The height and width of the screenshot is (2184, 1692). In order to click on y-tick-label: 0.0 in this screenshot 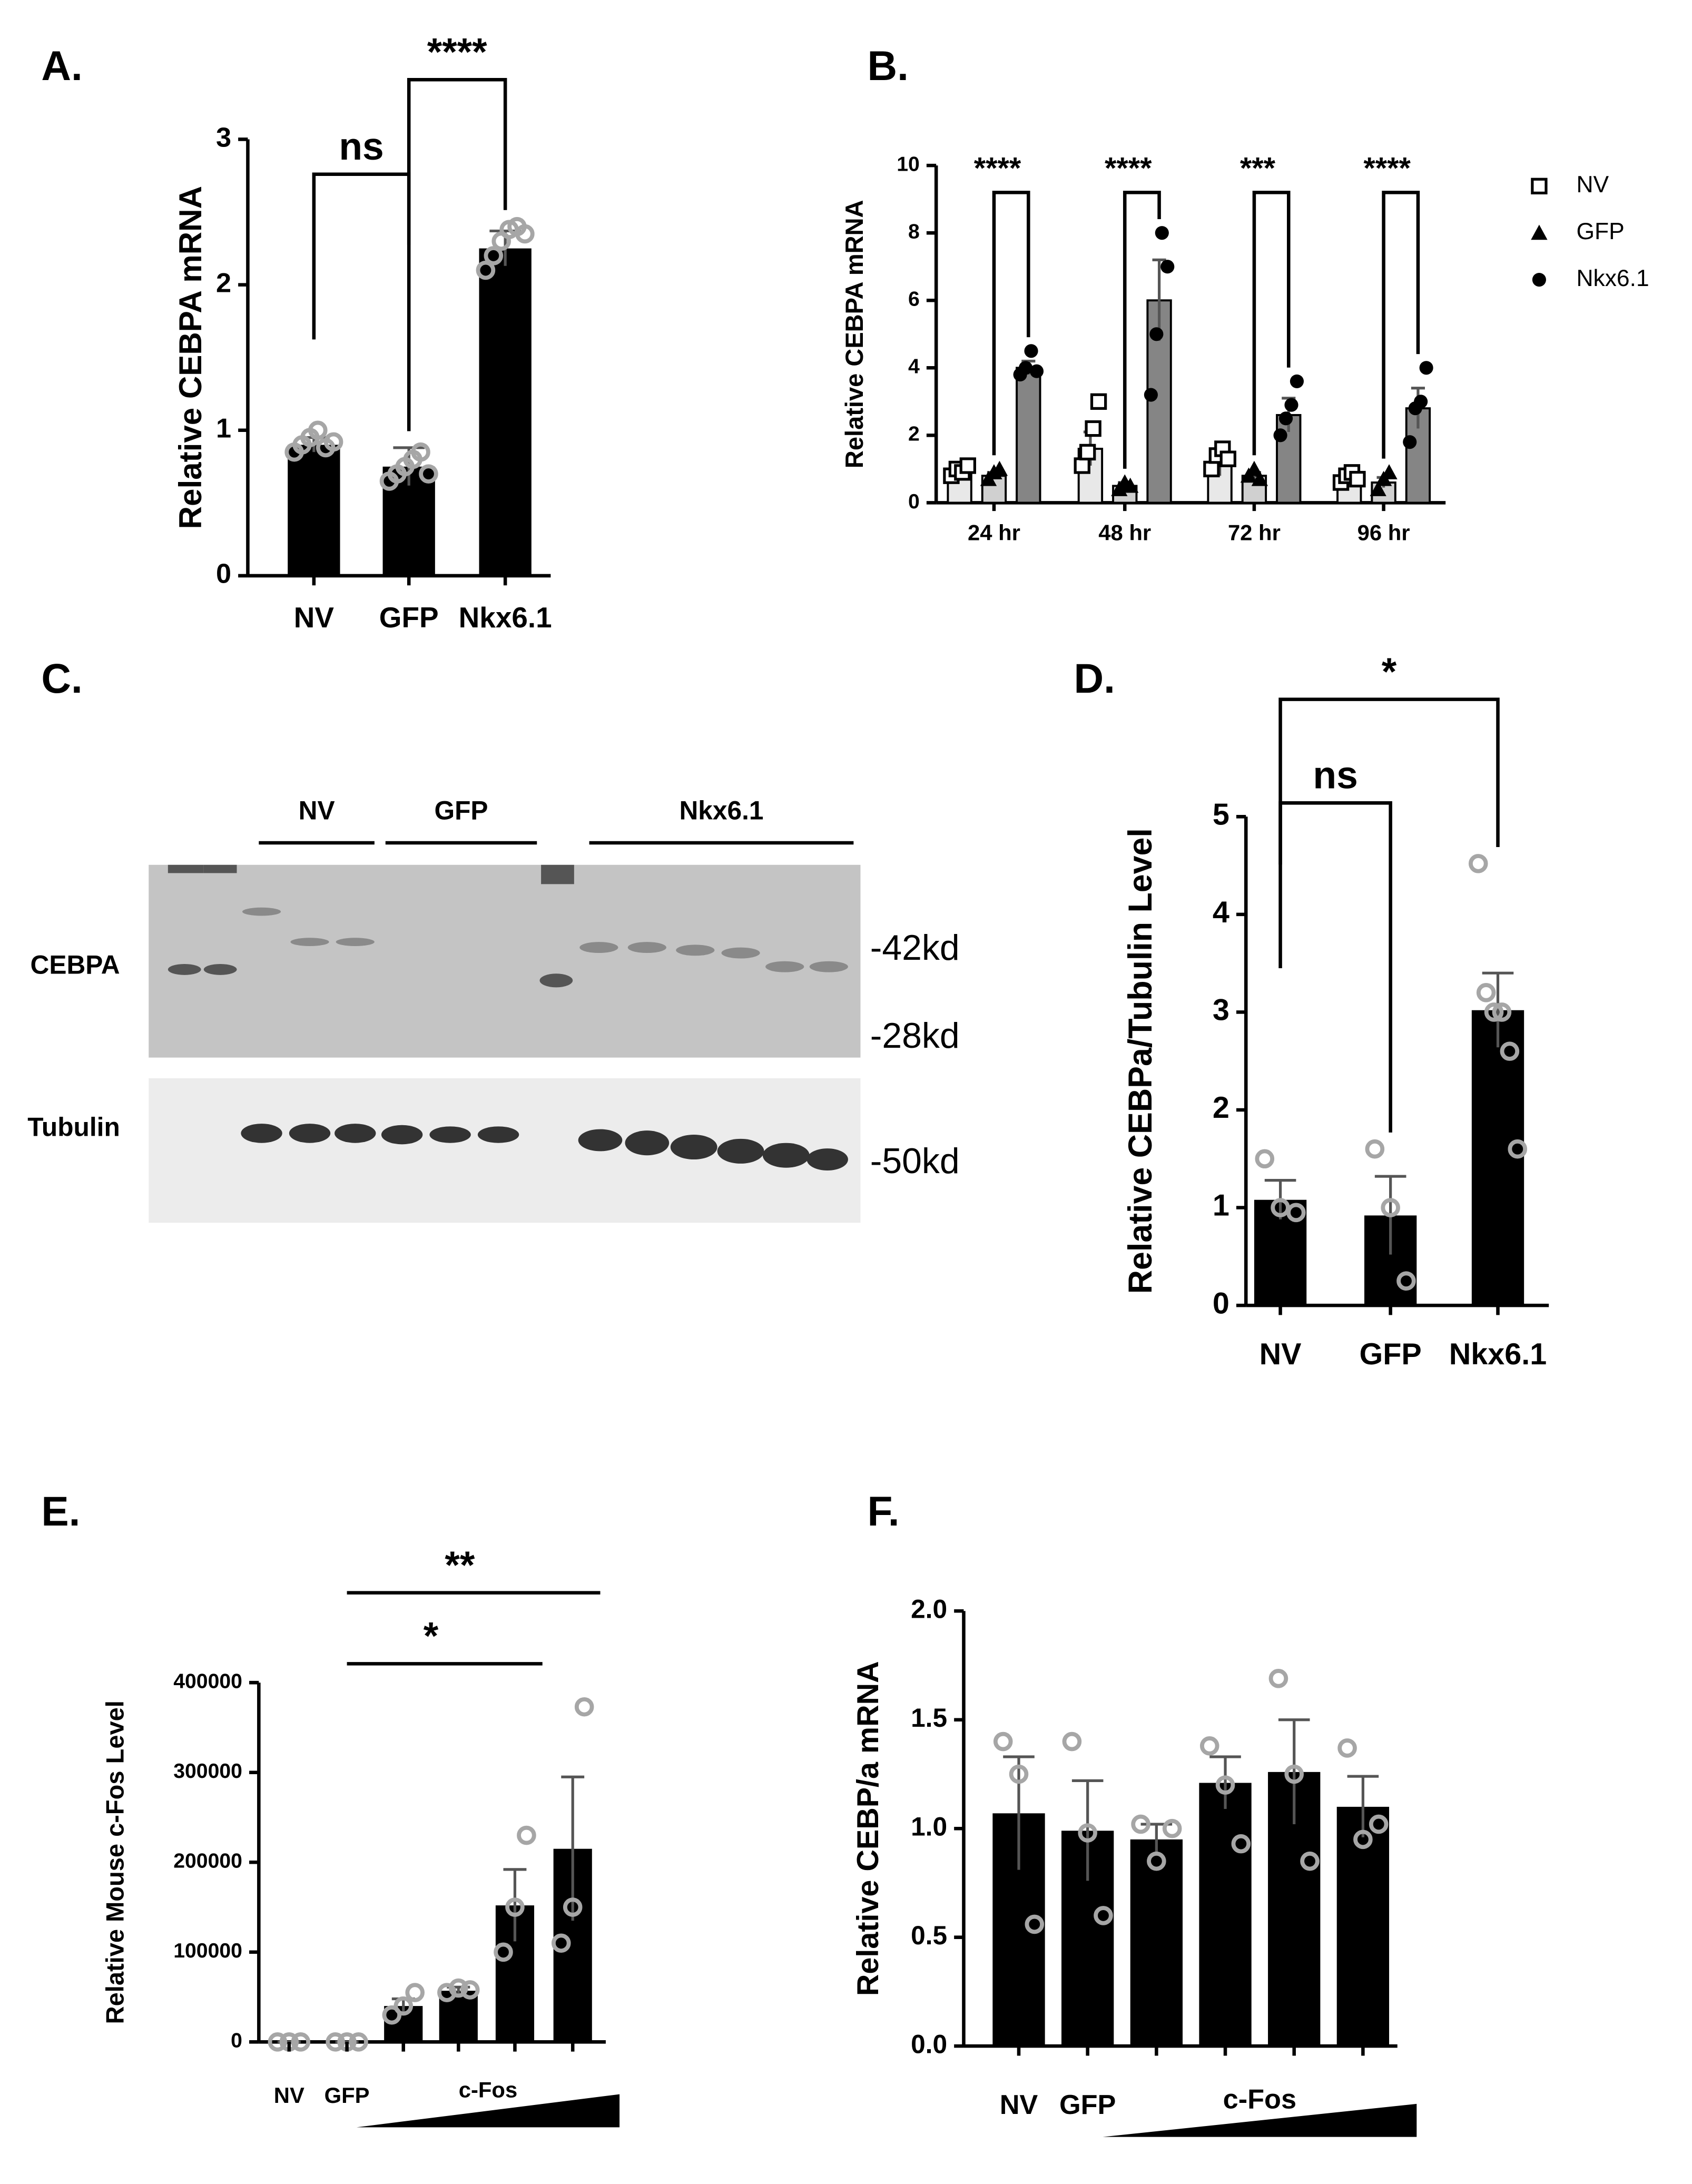, I will do `click(929, 2044)`.